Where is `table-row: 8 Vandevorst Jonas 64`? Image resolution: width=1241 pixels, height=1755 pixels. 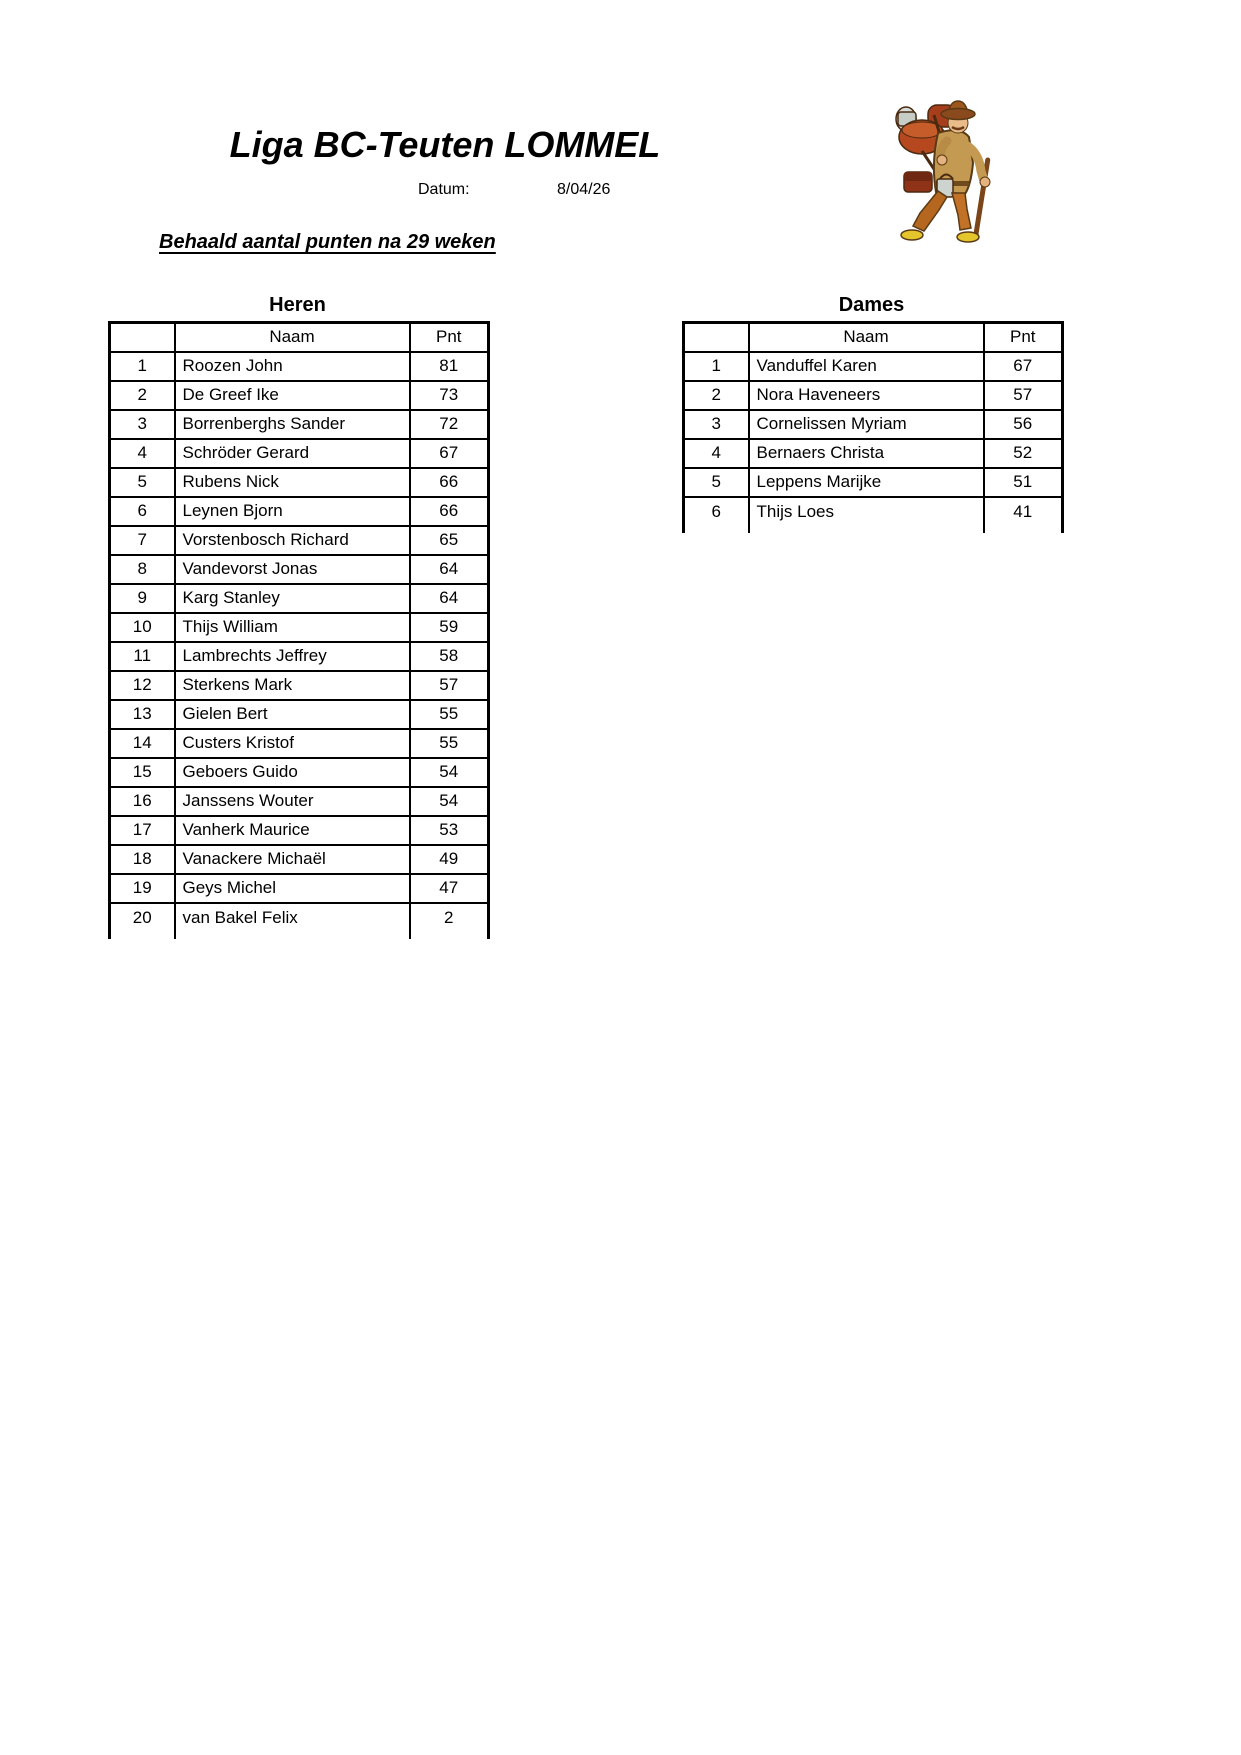 table-row: 8 Vandevorst Jonas 64 is located at coordinates (299, 568).